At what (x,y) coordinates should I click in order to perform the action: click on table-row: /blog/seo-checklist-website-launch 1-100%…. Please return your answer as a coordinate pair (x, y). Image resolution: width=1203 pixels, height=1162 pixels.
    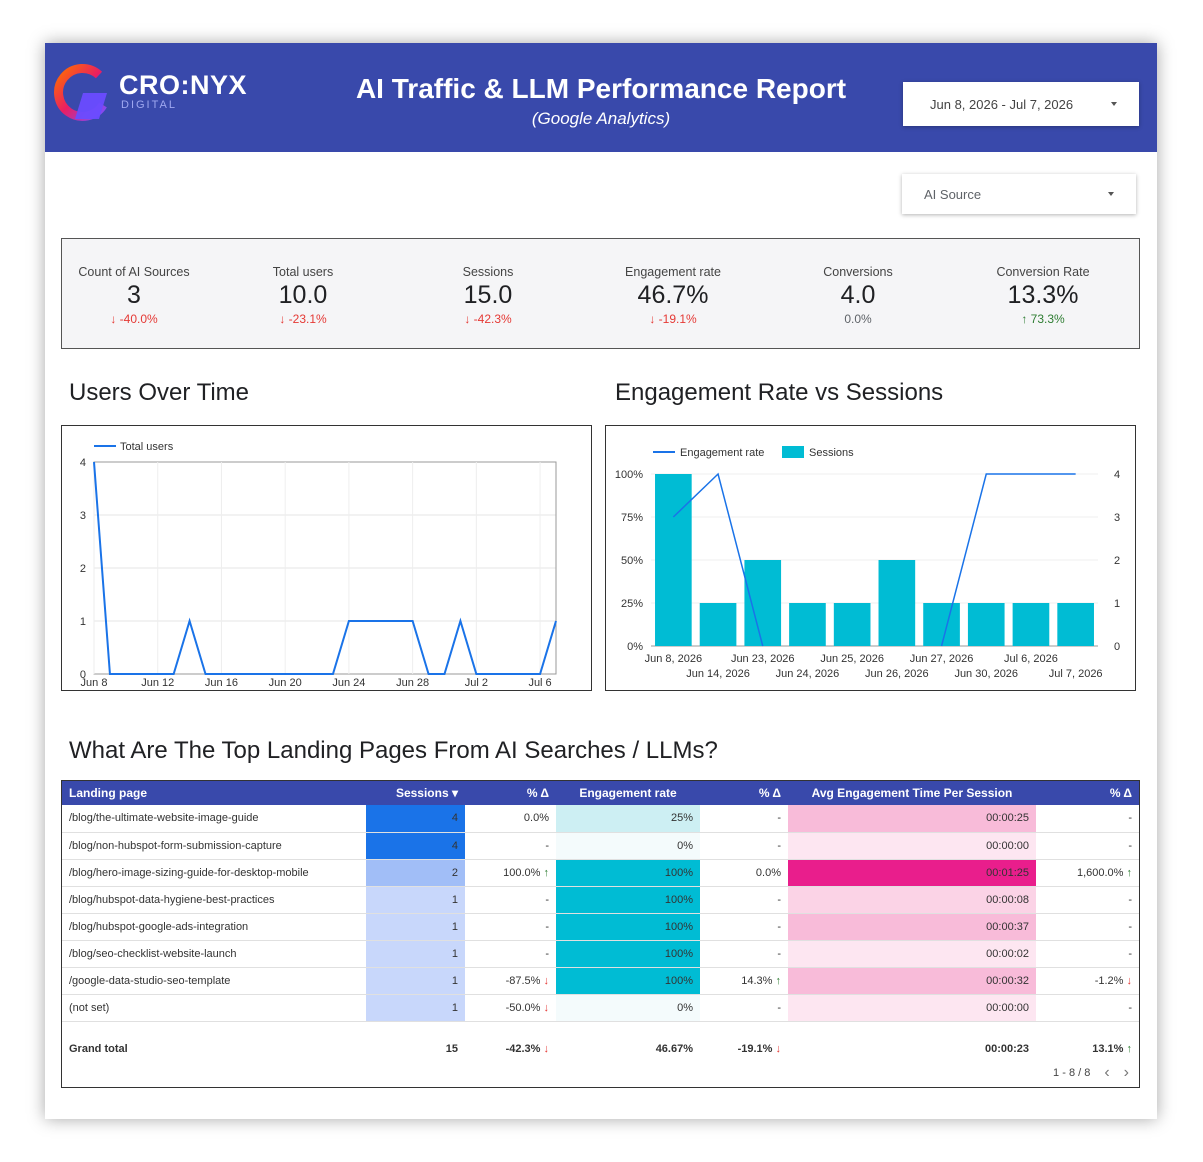
    Looking at the image, I should click on (600, 954).